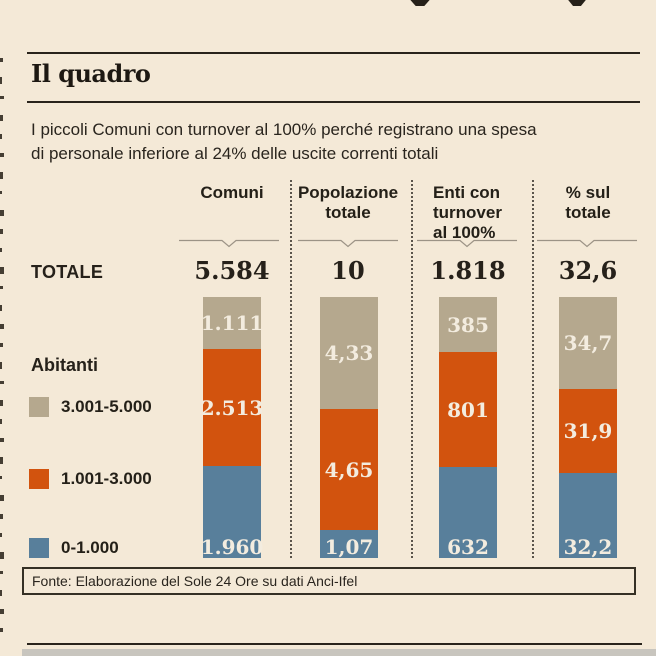 The height and width of the screenshot is (656, 656). I want to click on column-header: % sul totale, so click(588, 203).